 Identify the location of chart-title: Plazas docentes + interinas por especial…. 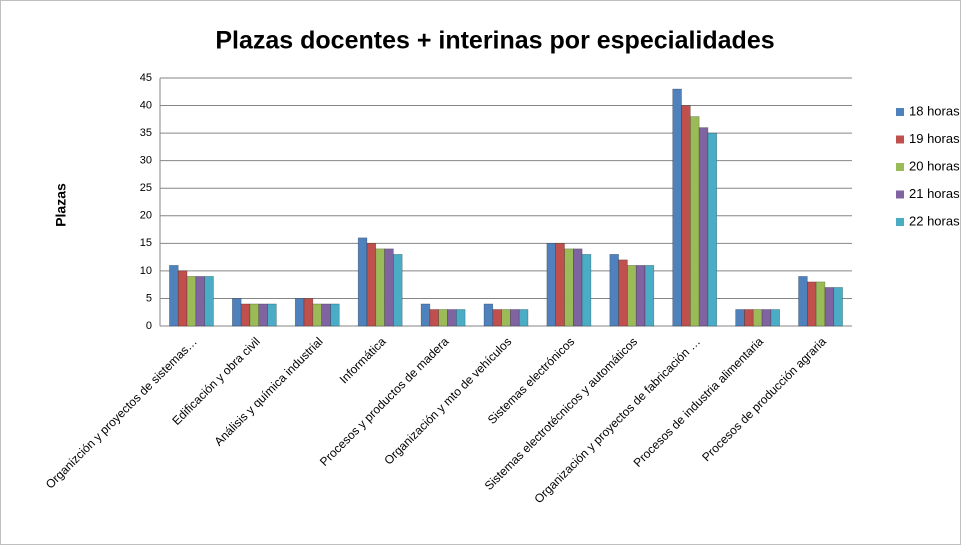
(494, 41).